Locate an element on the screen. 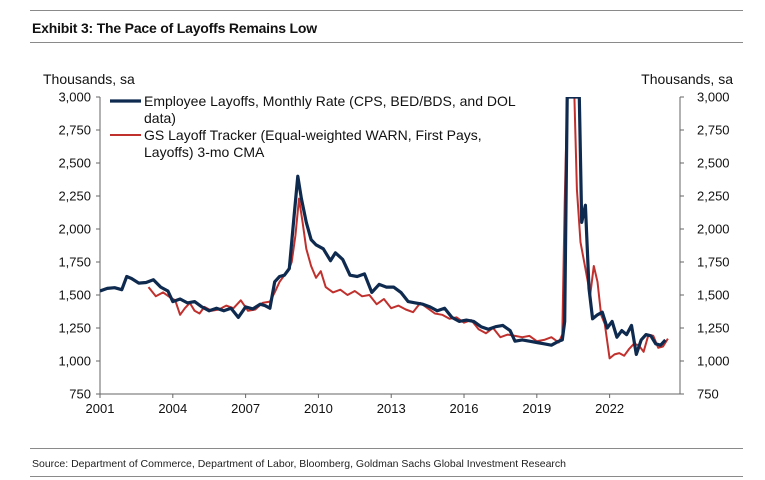 Image resolution: width=765 pixels, height=480 pixels. y-tick-label-left: 2,750 is located at coordinates (74, 130).